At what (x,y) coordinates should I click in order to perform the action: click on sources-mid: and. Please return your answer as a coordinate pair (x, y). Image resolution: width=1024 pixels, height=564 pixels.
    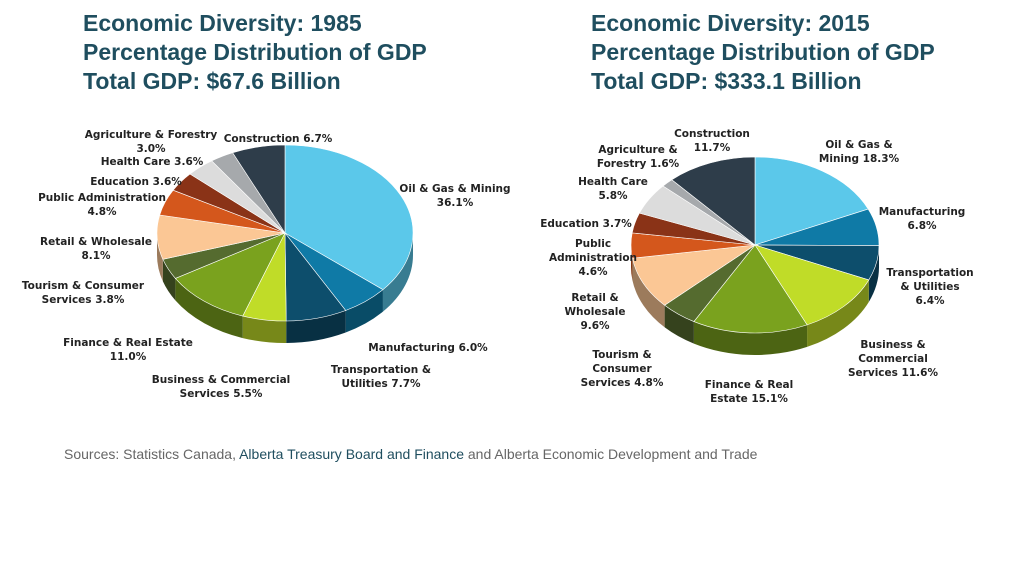
    Looking at the image, I should click on (479, 454).